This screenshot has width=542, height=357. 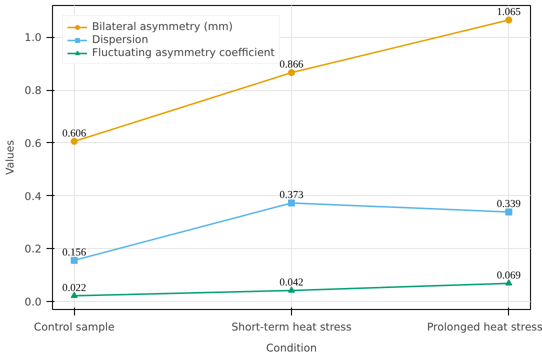 What do you see at coordinates (162, 26) in the screenshot?
I see `legend-label: Bilateral asymmetry (mm)` at bounding box center [162, 26].